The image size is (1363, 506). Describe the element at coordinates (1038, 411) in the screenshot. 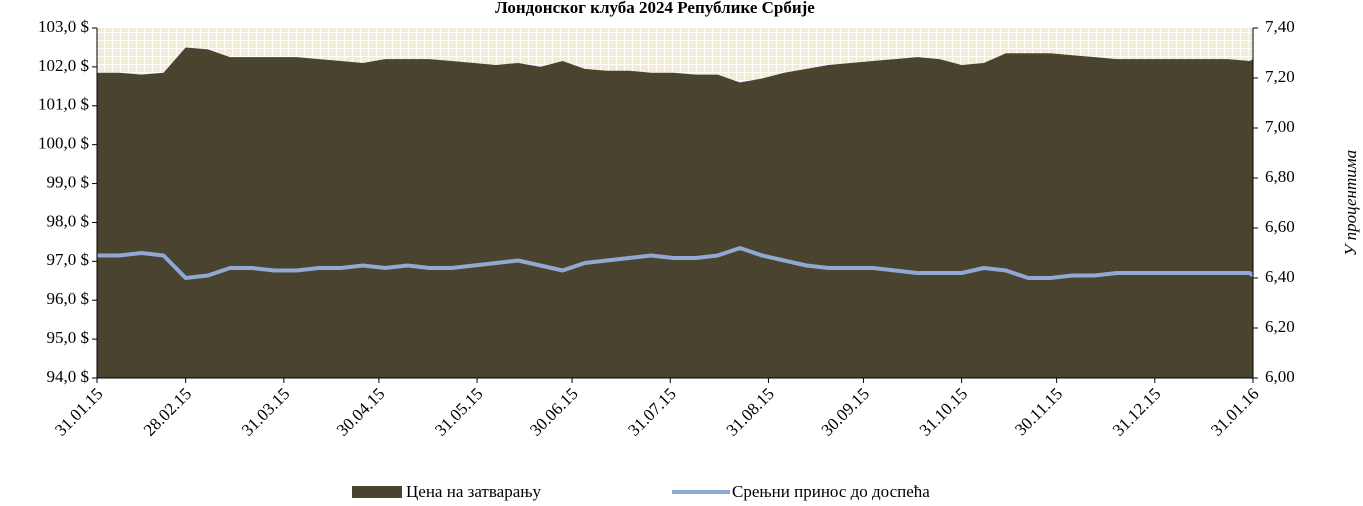

I see `x-tick-label: 30.11.15` at that location.